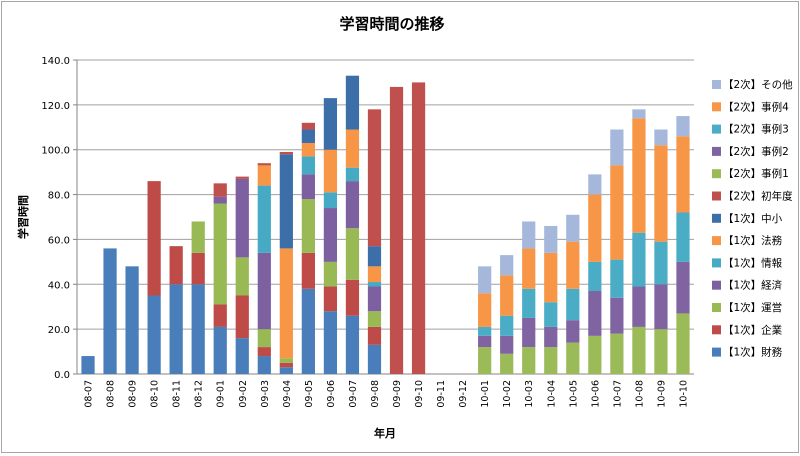 The height and width of the screenshot is (456, 800). I want to click on x-tick-label: 08-09, so click(133, 394).